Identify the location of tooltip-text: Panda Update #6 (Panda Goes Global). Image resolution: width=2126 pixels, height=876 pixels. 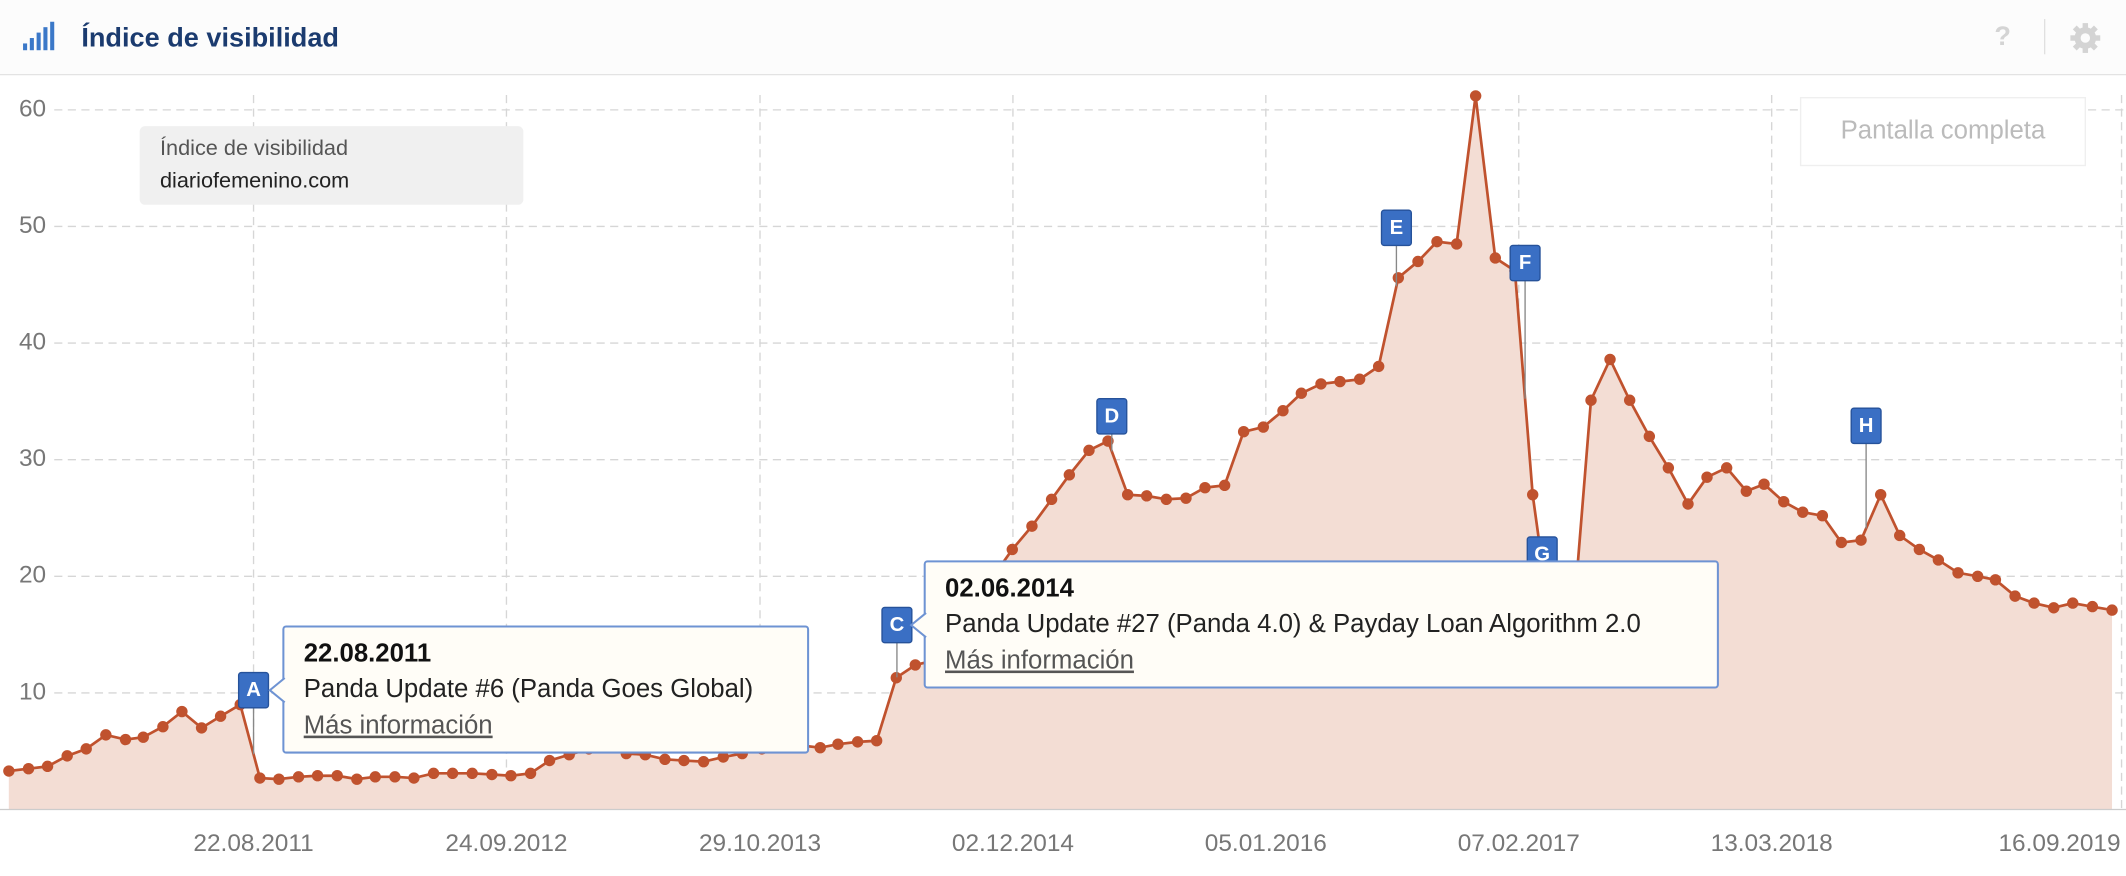
(529, 689).